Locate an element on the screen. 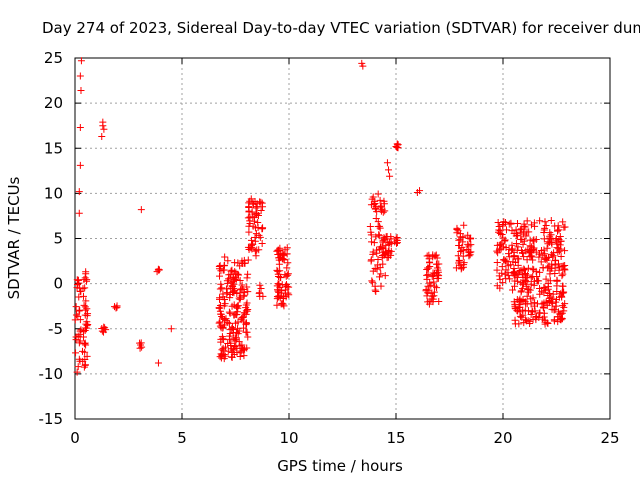 This screenshot has height=480, width=640. y-tick-label: -10 is located at coordinates (51, 374).